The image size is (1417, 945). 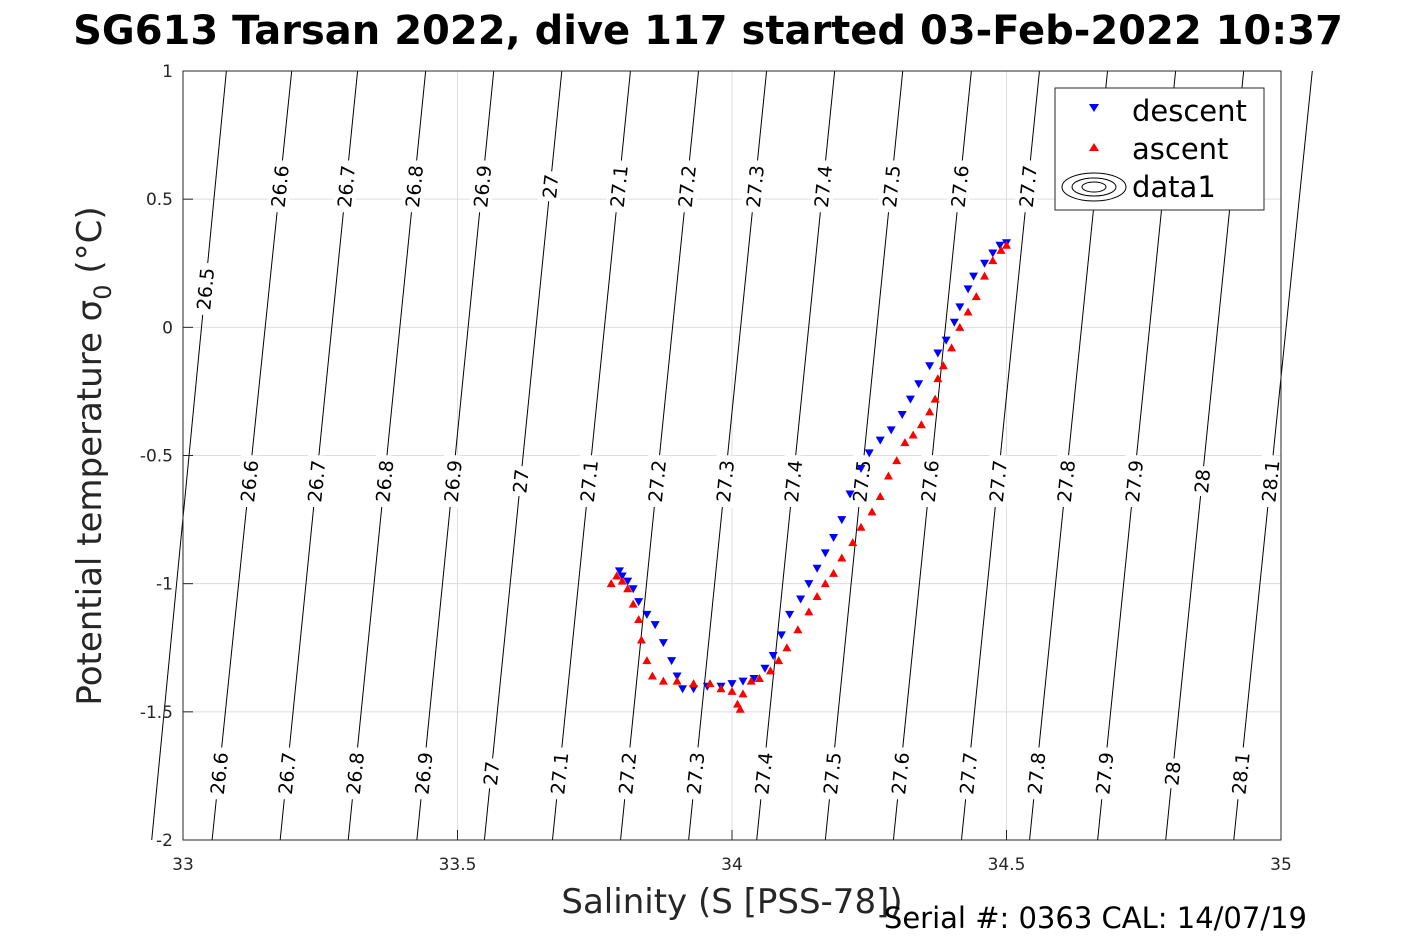 I want to click on contour-label: 27.4, so click(x=793, y=481).